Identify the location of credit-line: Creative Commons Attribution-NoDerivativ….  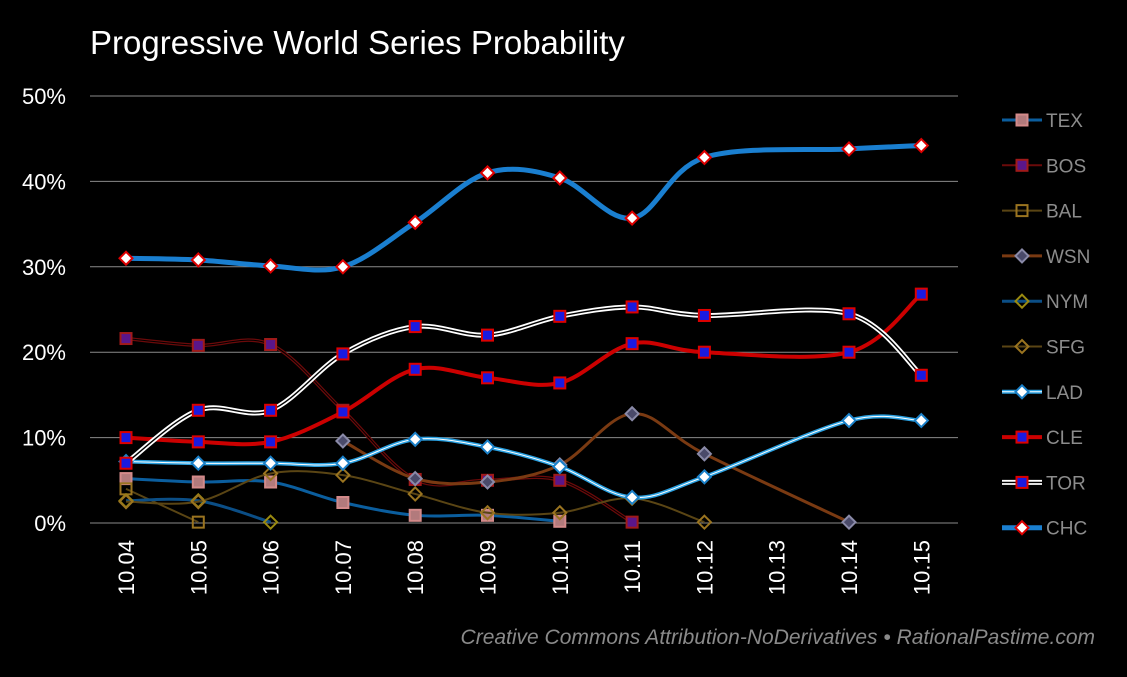
(777, 637).